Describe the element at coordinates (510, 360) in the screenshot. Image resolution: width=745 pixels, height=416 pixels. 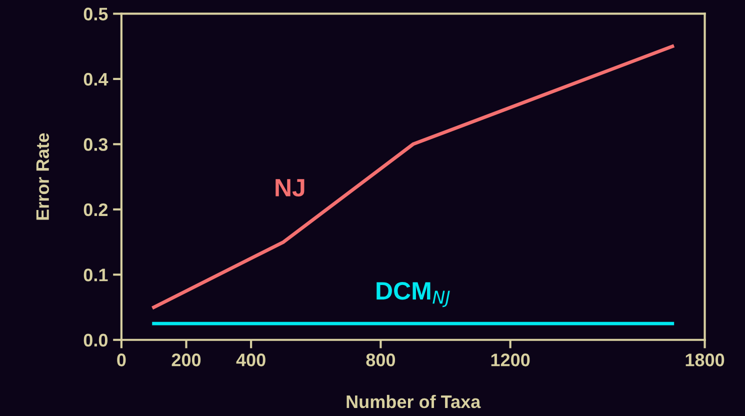
I see `x-tick-label: 1200` at that location.